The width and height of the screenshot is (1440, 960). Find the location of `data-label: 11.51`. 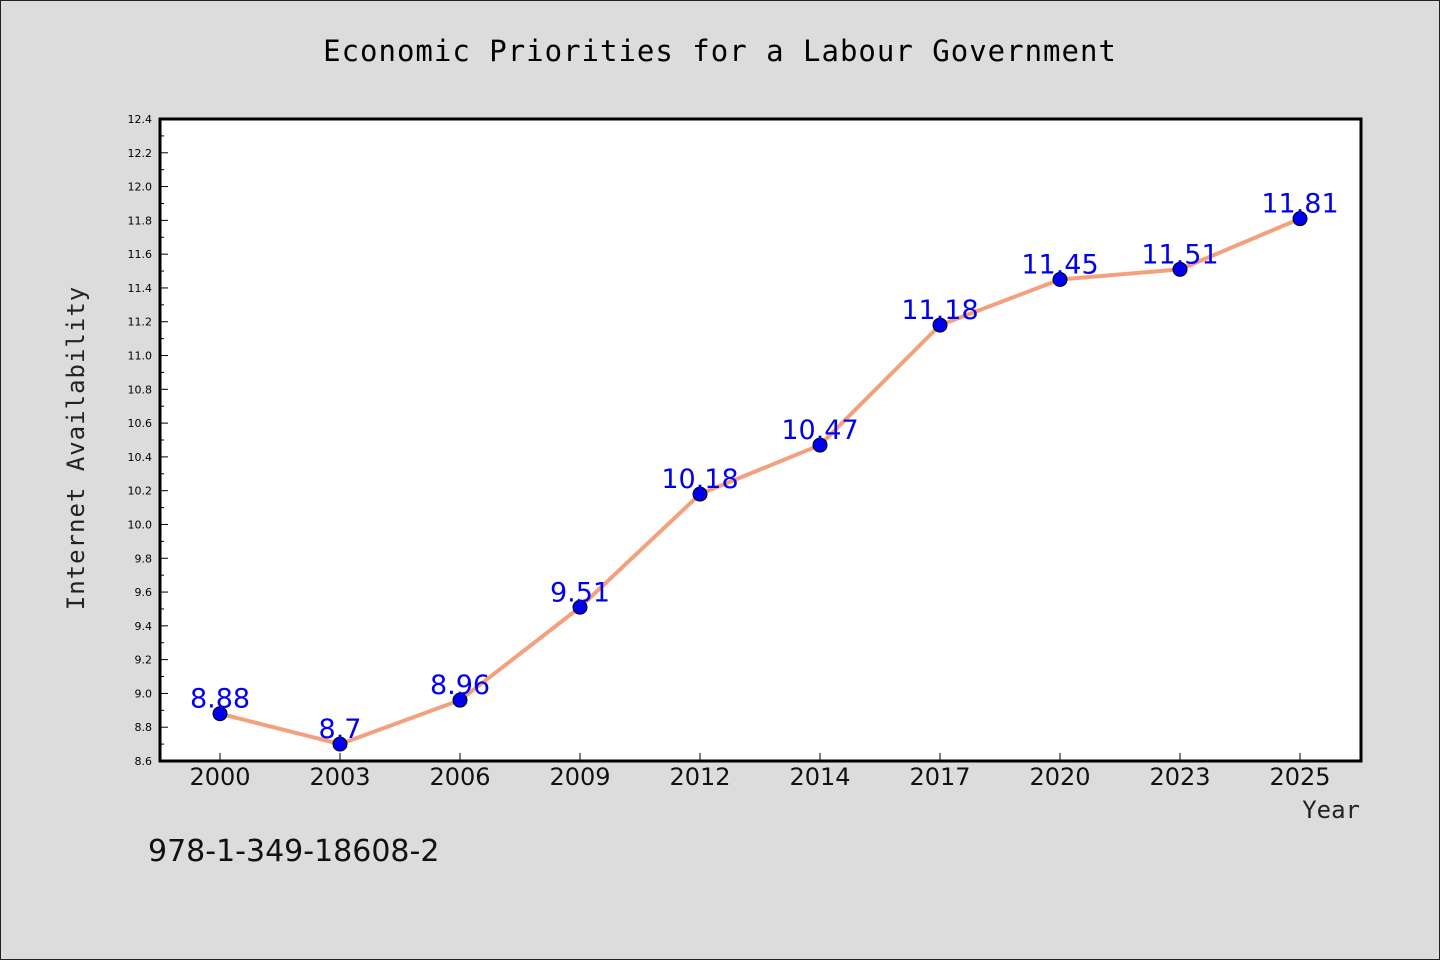

data-label: 11.51 is located at coordinates (1179, 254).